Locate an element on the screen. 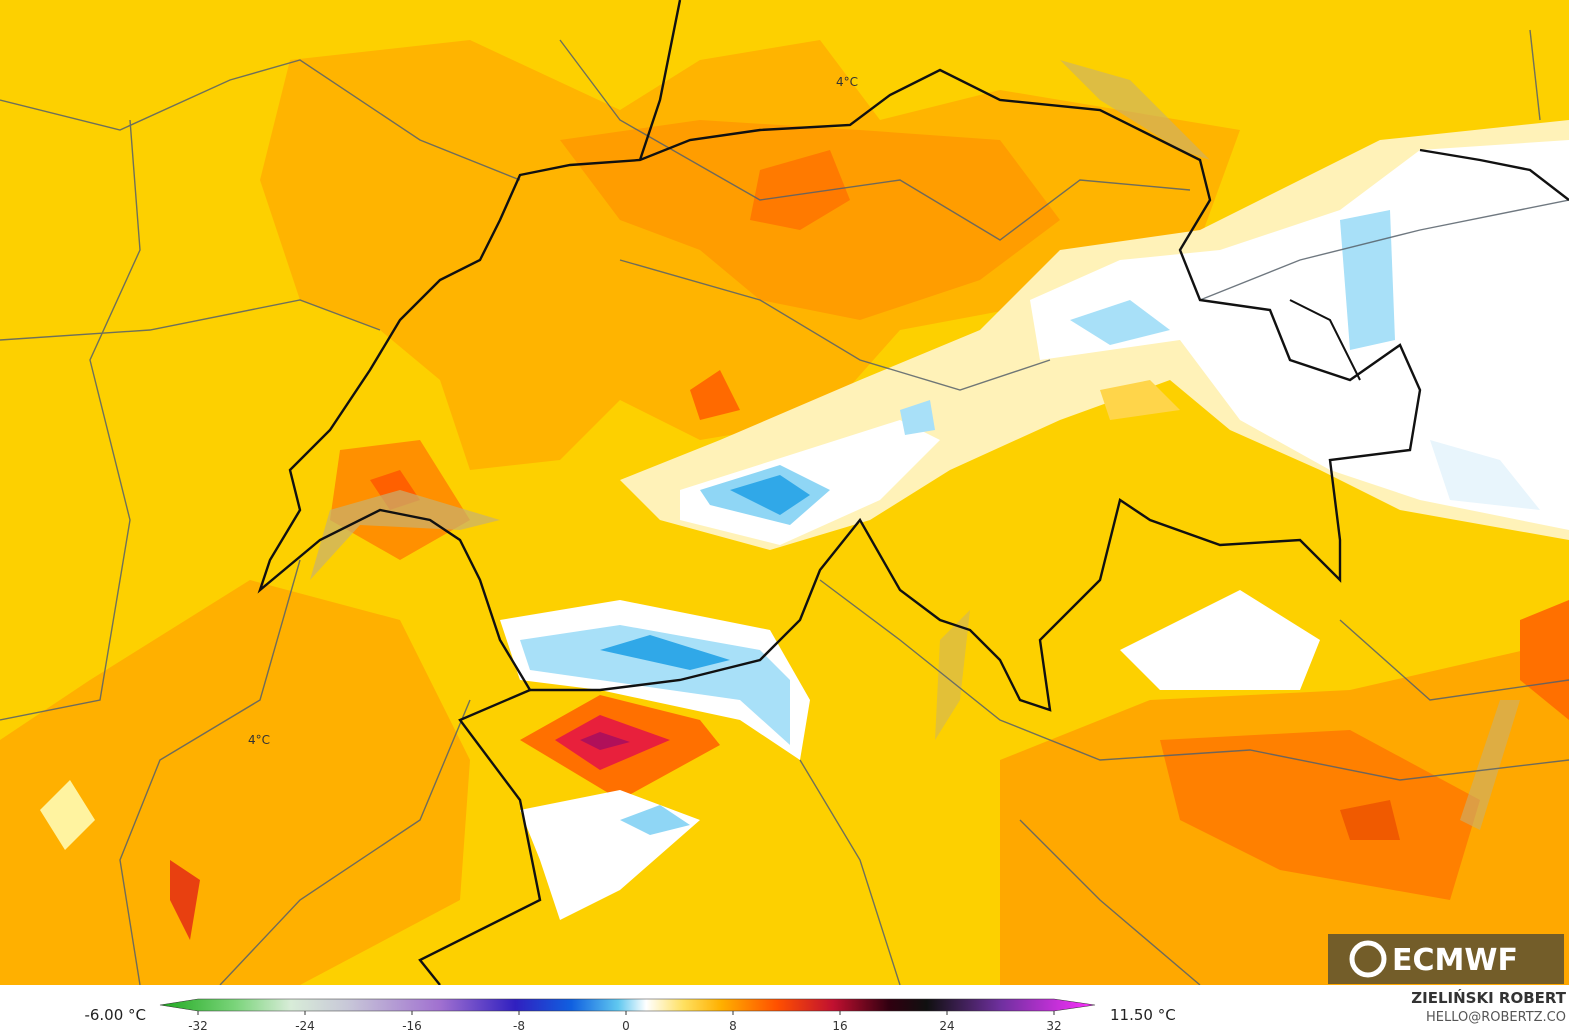  colorbar-tick-label: 16 is located at coordinates (839, 1026).